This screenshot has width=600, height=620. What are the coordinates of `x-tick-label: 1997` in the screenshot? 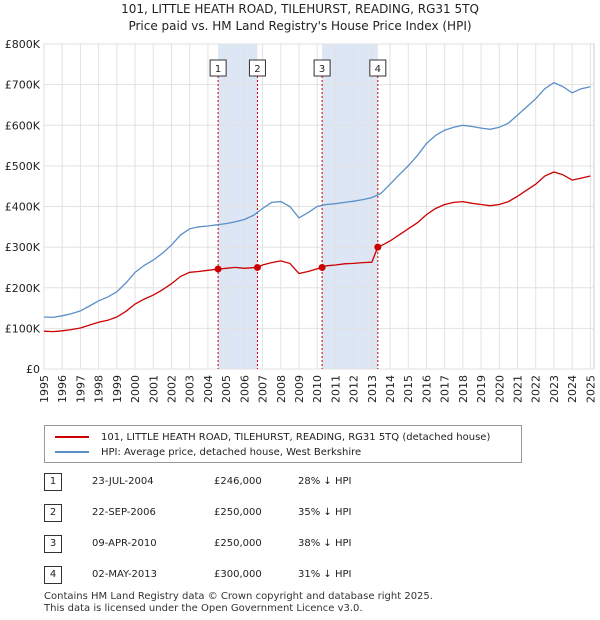 It's located at (80, 389).